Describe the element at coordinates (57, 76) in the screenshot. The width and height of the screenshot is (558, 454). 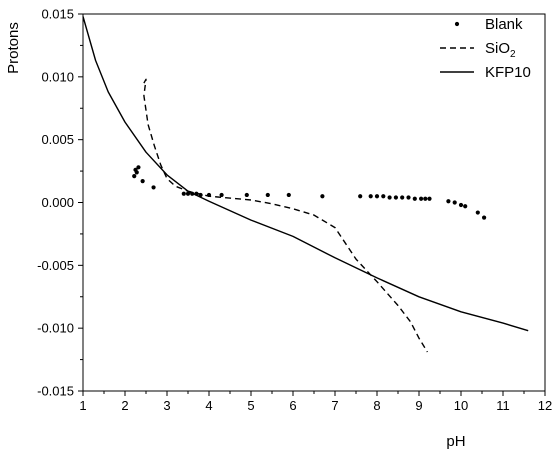
I see `y-tick-label: 0.010` at that location.